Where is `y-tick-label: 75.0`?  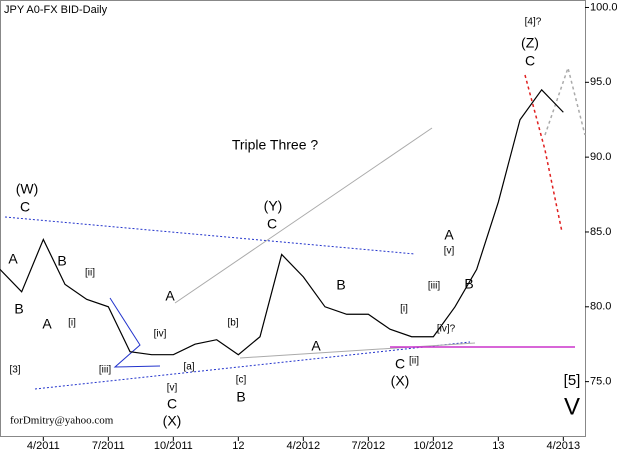 y-tick-label: 75.0 is located at coordinates (600, 382).